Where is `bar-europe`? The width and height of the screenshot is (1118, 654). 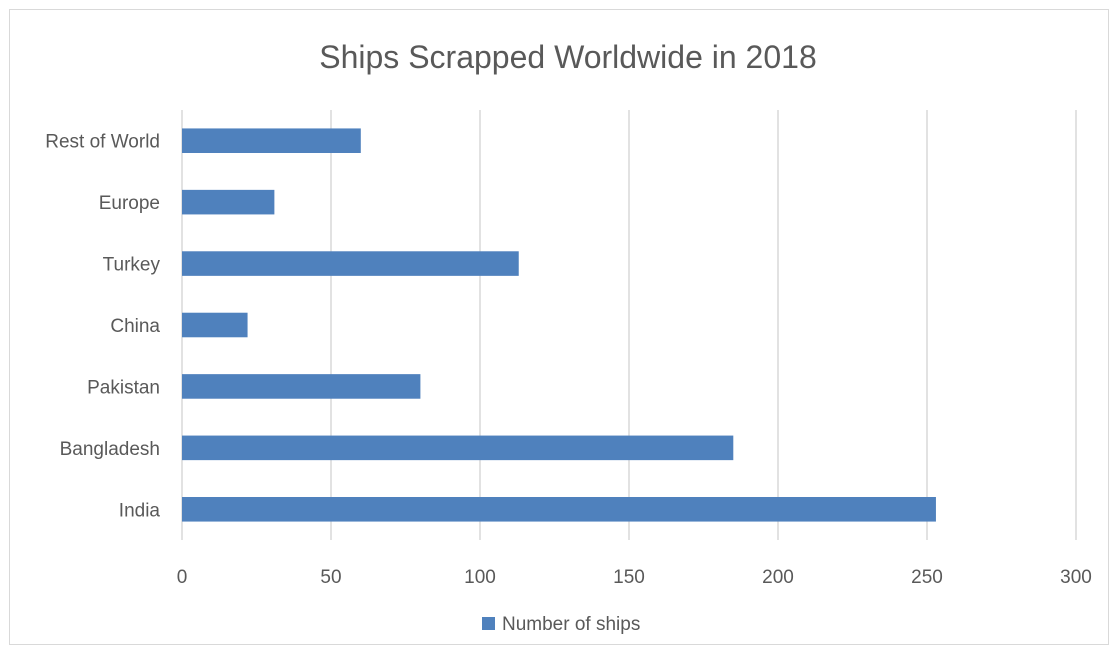 bar-europe is located at coordinates (228, 202).